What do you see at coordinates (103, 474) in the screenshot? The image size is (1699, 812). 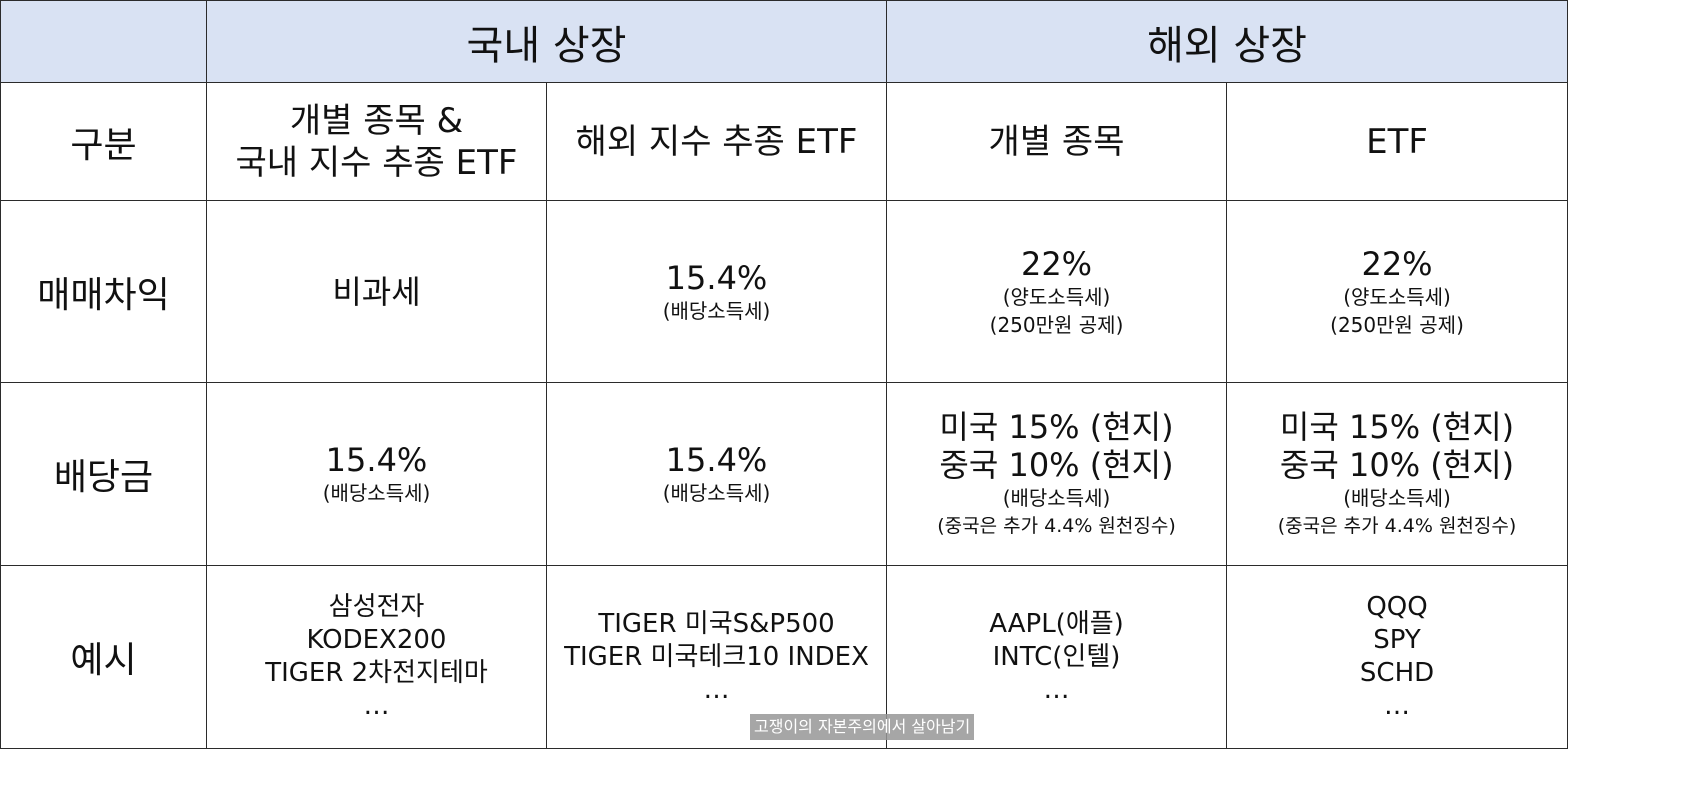 I see `label-dividends: 배당금` at bounding box center [103, 474].